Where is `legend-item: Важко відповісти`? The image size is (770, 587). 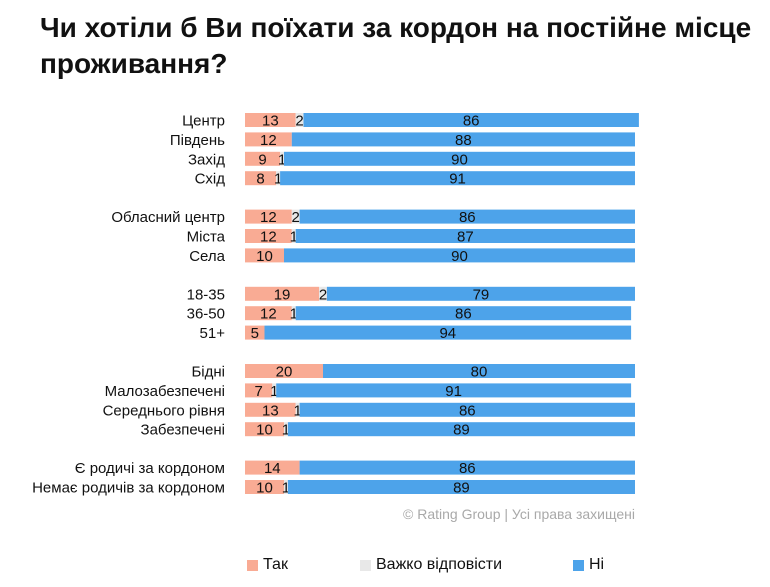
legend-item: Важко відповісти is located at coordinates (431, 565).